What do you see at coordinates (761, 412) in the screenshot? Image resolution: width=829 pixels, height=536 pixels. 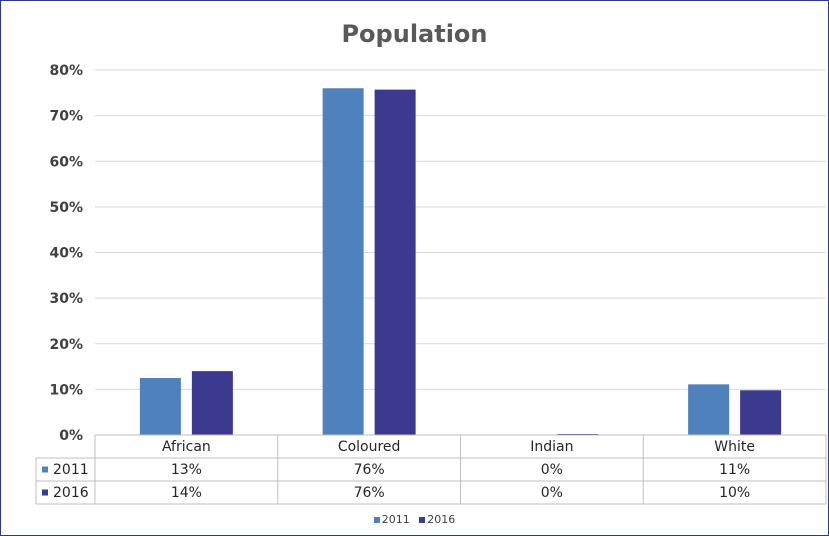 I see `bar-2016-white` at bounding box center [761, 412].